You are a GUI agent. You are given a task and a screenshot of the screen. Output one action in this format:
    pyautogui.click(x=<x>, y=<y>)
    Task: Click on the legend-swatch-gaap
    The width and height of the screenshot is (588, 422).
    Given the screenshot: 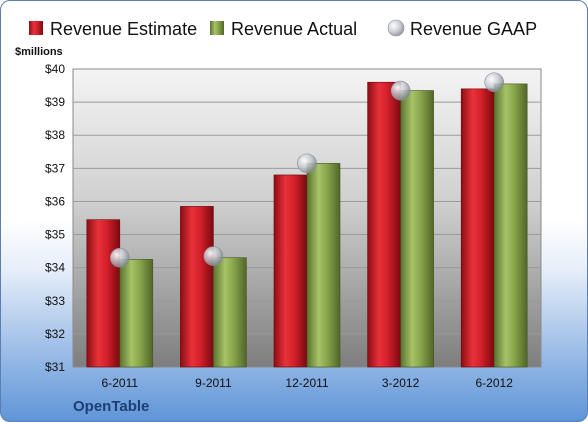 What is the action you would take?
    pyautogui.click(x=396, y=28)
    